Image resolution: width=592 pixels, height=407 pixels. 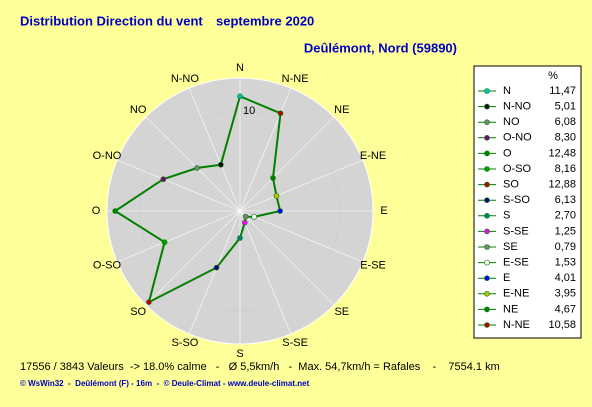 I want to click on legend-label: S-SO, so click(x=516, y=200).